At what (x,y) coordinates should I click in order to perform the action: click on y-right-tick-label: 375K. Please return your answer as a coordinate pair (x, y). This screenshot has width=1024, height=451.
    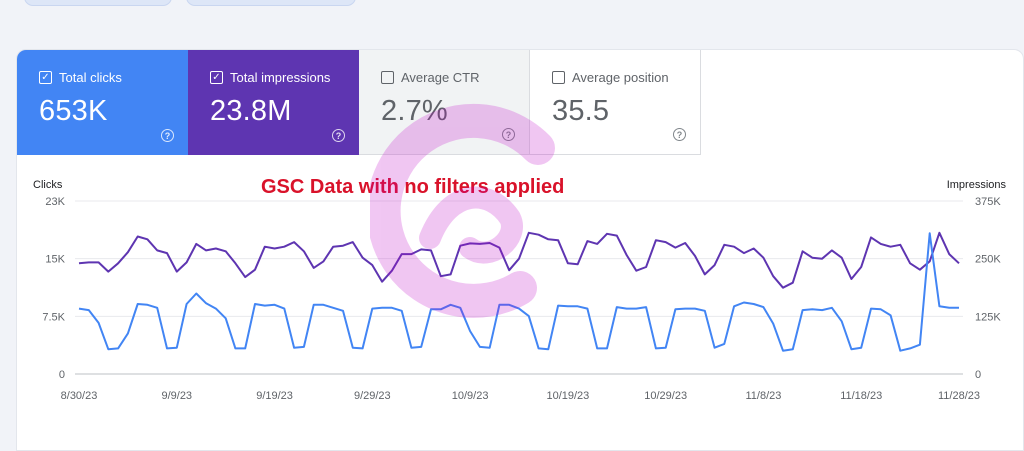
    Looking at the image, I should click on (988, 202).